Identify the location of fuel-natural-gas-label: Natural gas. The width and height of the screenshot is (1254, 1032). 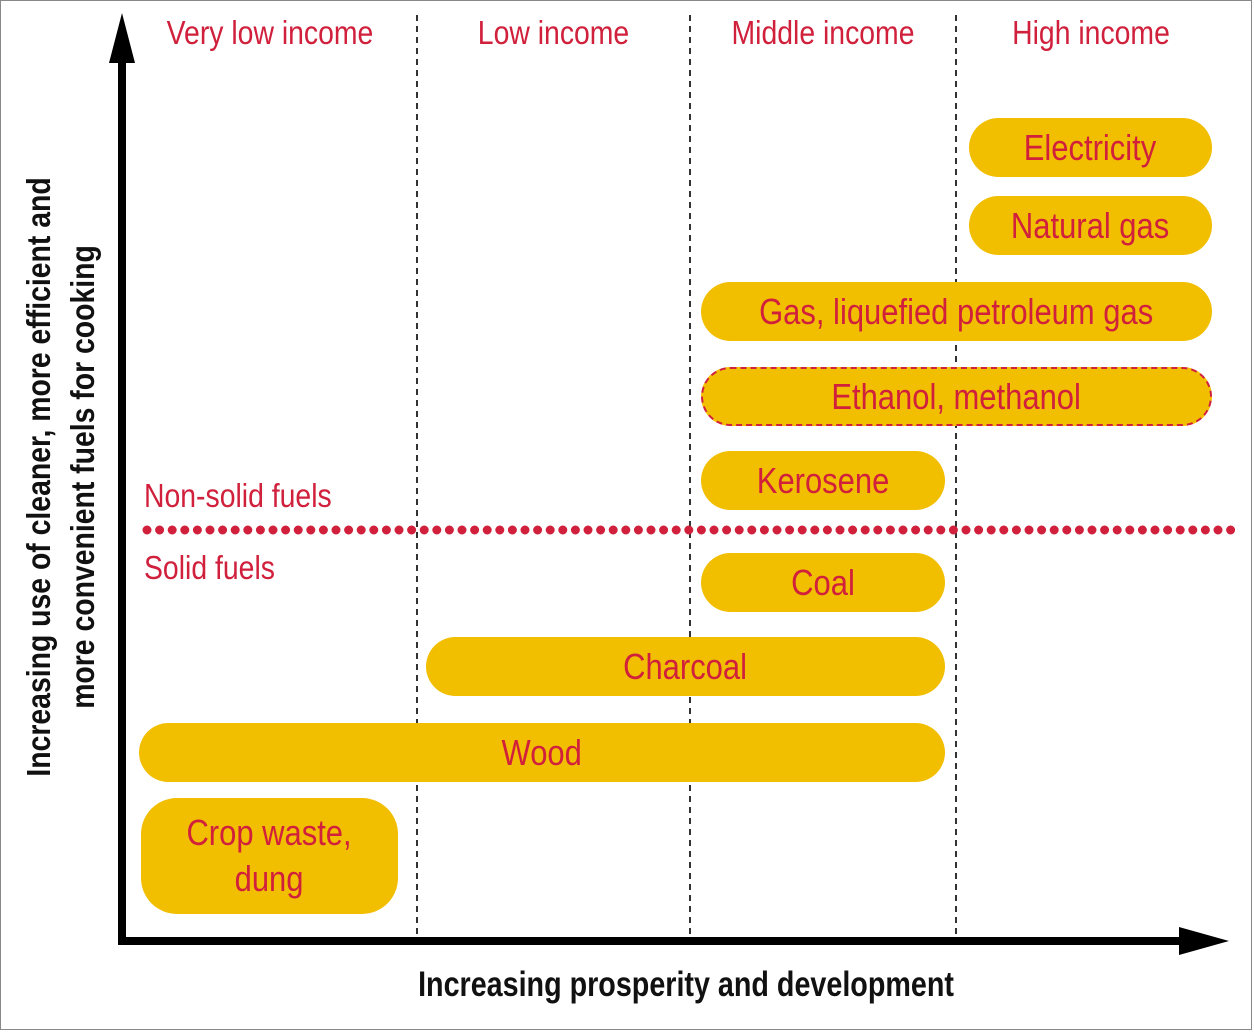
(1090, 225).